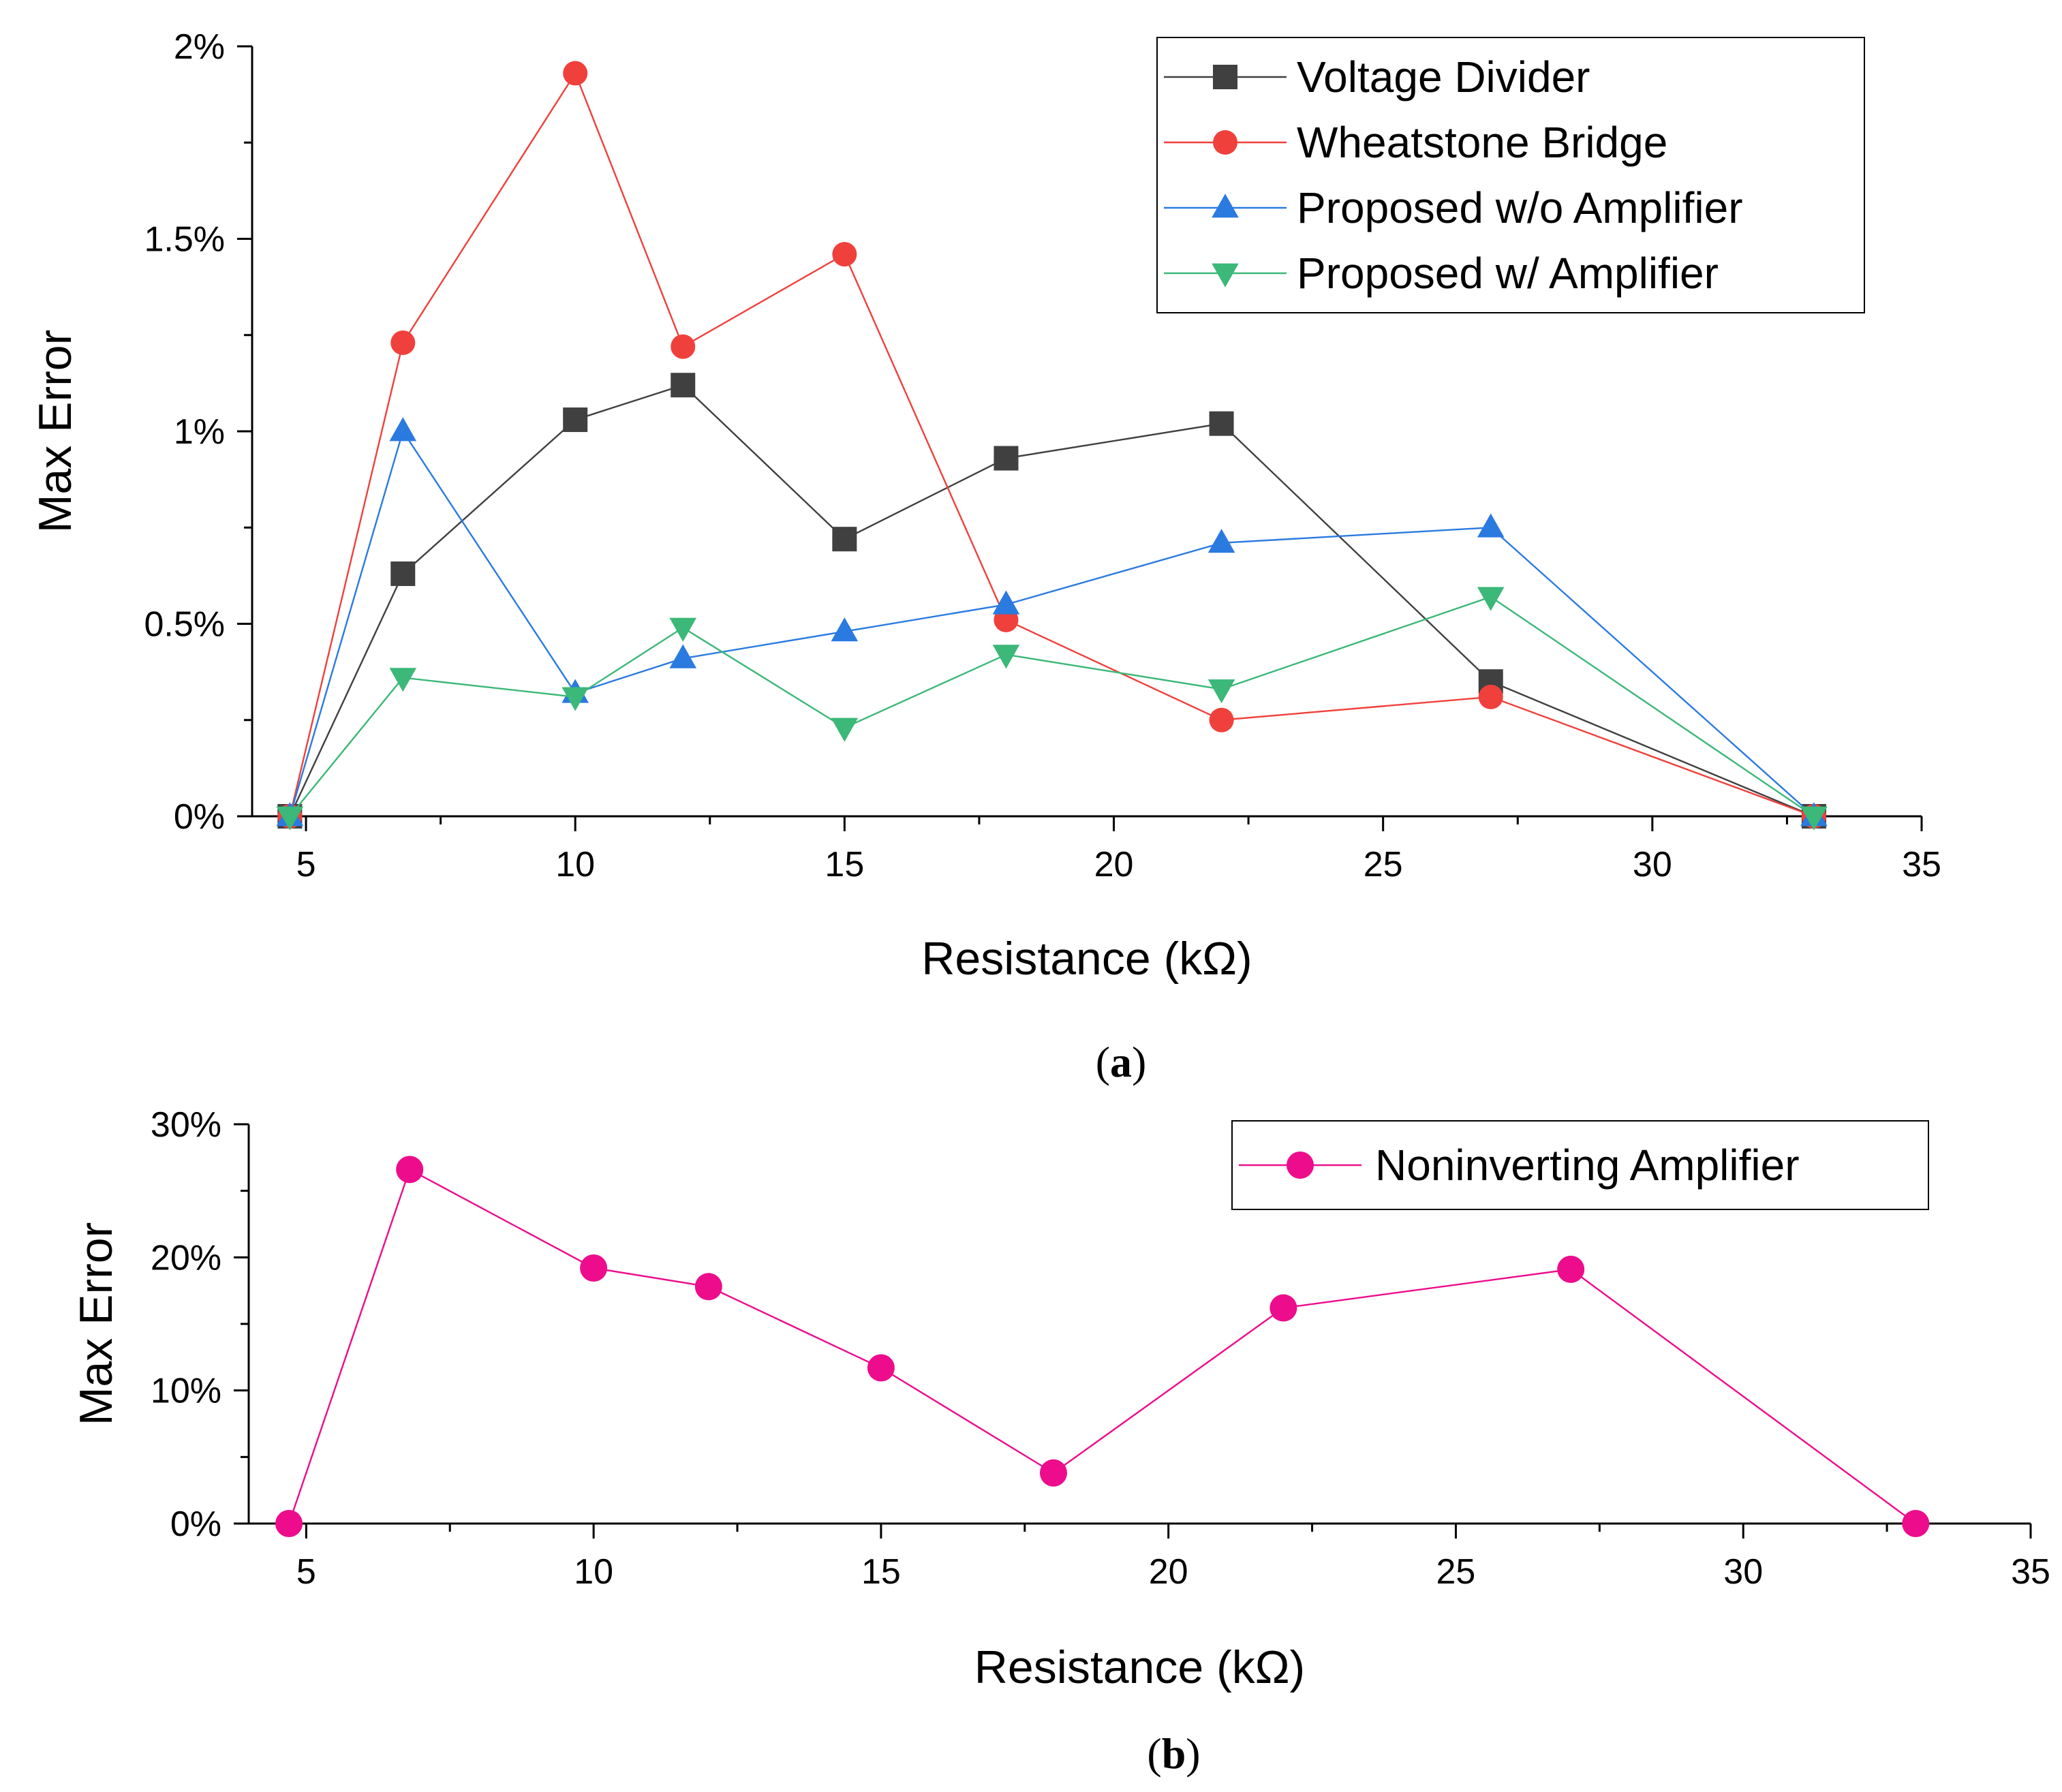 The width and height of the screenshot is (2062, 1792). Describe the element at coordinates (199, 432) in the screenshot. I see `y-tick-label: 1%` at that location.